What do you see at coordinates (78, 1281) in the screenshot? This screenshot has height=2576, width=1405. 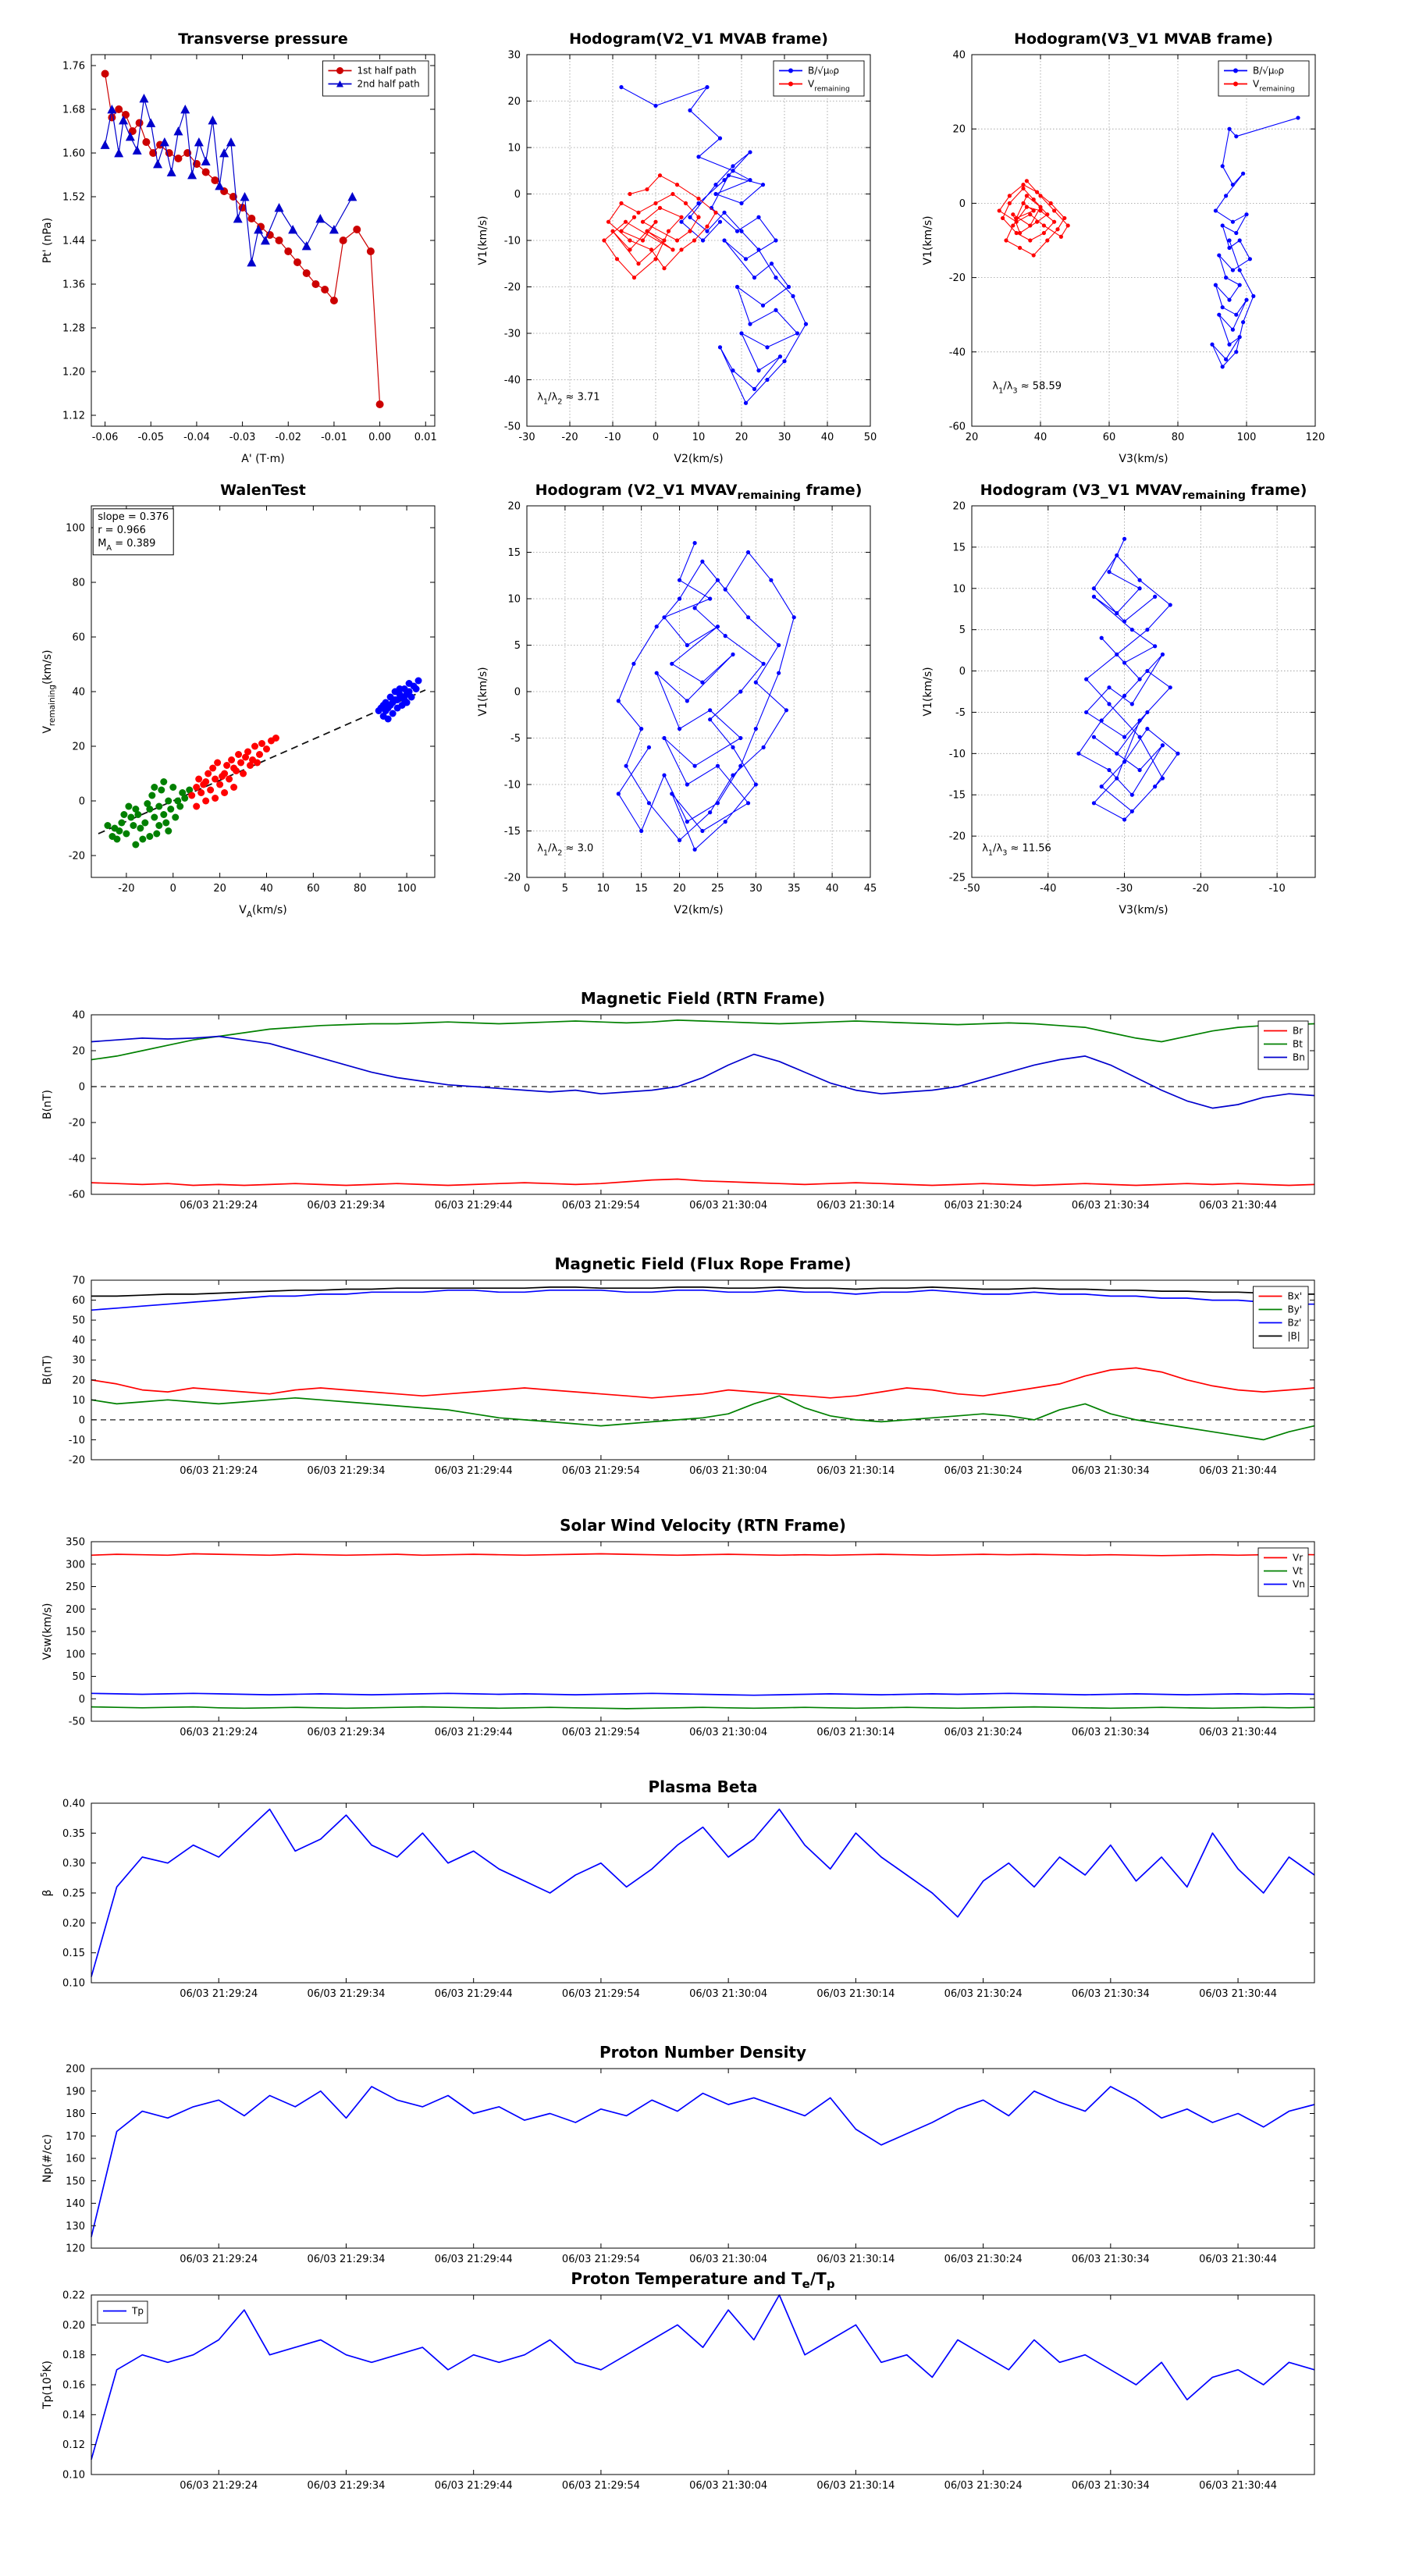 I see `svg-text: 70` at bounding box center [78, 1281].